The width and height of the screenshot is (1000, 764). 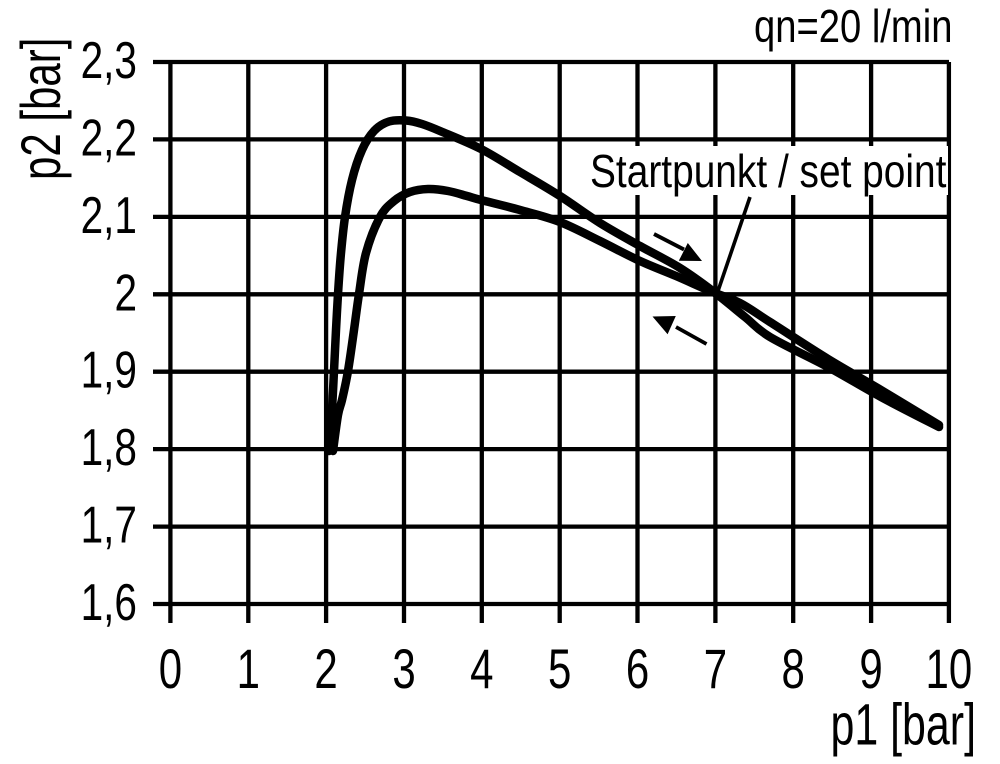 I want to click on svg-text: p2 [bar], so click(x=41, y=109).